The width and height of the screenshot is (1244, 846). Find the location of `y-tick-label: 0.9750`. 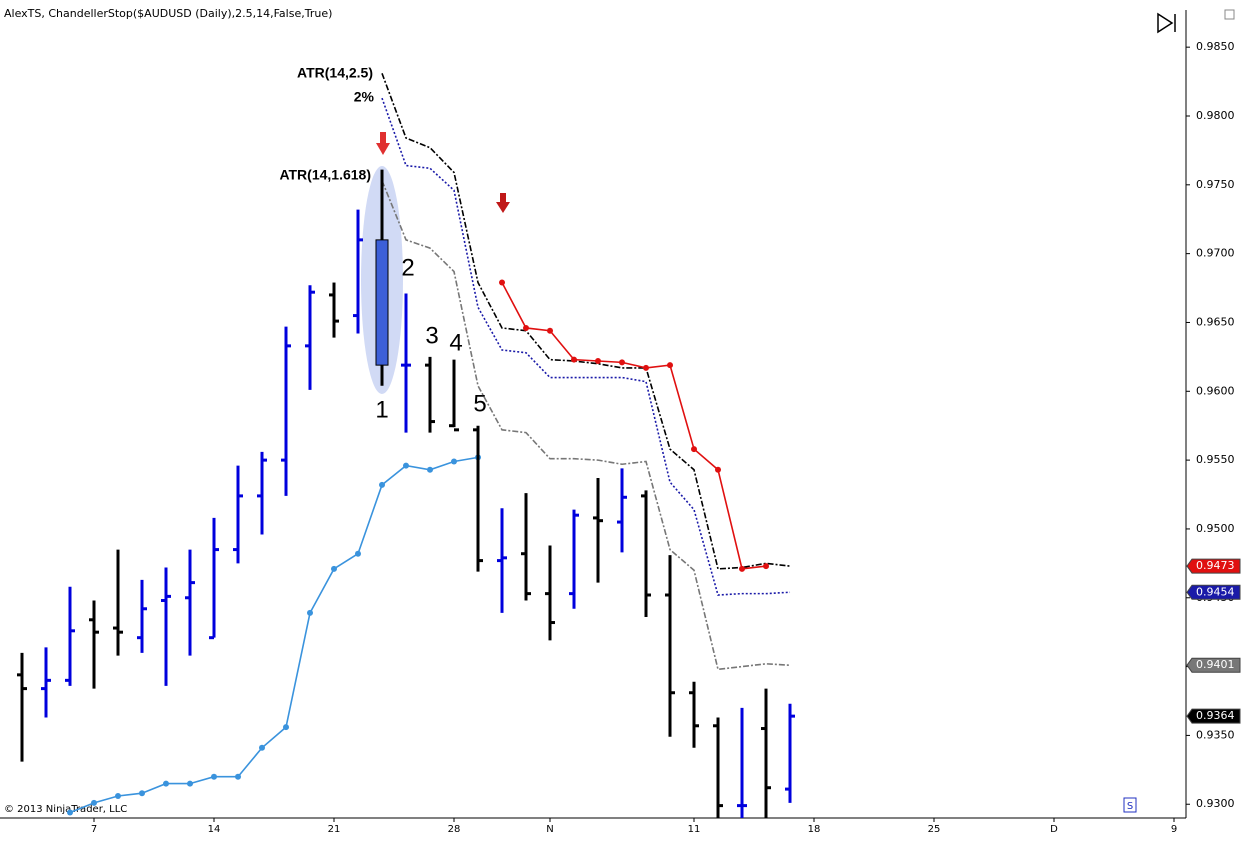

y-tick-label: 0.9750 is located at coordinates (1215, 184).